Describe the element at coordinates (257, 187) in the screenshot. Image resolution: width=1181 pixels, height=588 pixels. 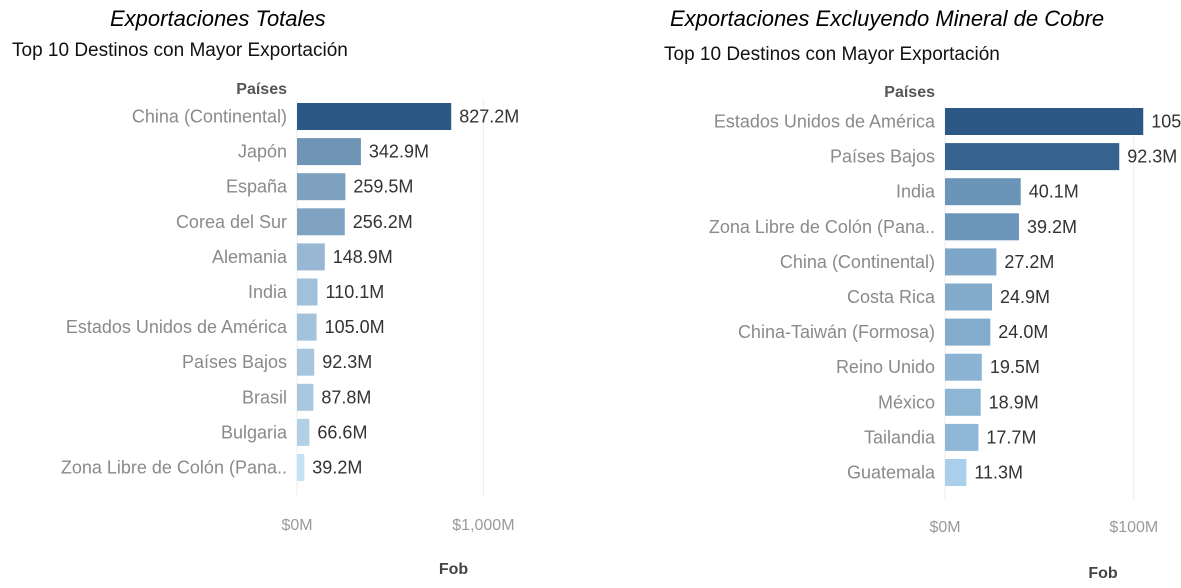
I see `category-label: España` at that location.